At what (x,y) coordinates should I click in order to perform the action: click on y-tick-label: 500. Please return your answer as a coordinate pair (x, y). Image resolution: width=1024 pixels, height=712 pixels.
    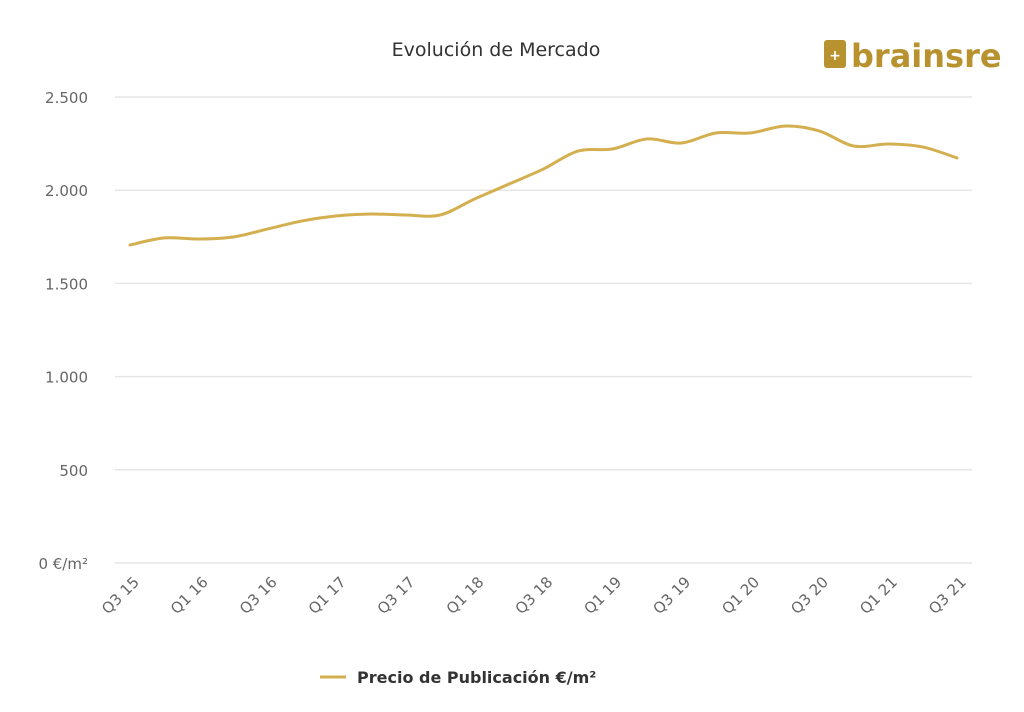
    Looking at the image, I should click on (73, 471).